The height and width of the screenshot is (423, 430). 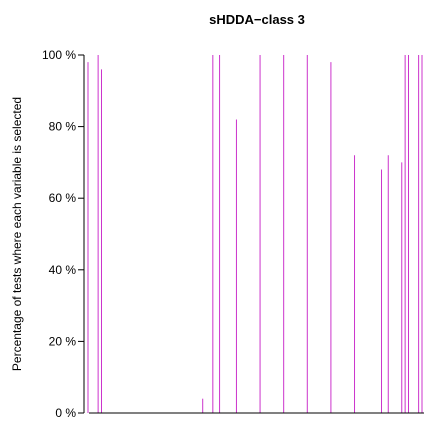 What do you see at coordinates (63, 234) in the screenshot?
I see `y-axis: 0 % 20 % 40 % 60 % 80 % 100 %` at bounding box center [63, 234].